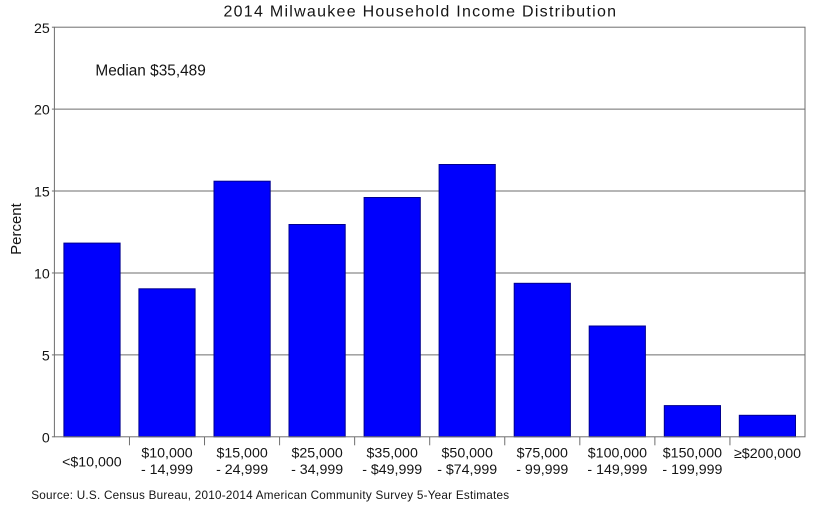 The image size is (819, 512). What do you see at coordinates (92, 463) in the screenshot?
I see `svg-text: <$10,000` at bounding box center [92, 463].